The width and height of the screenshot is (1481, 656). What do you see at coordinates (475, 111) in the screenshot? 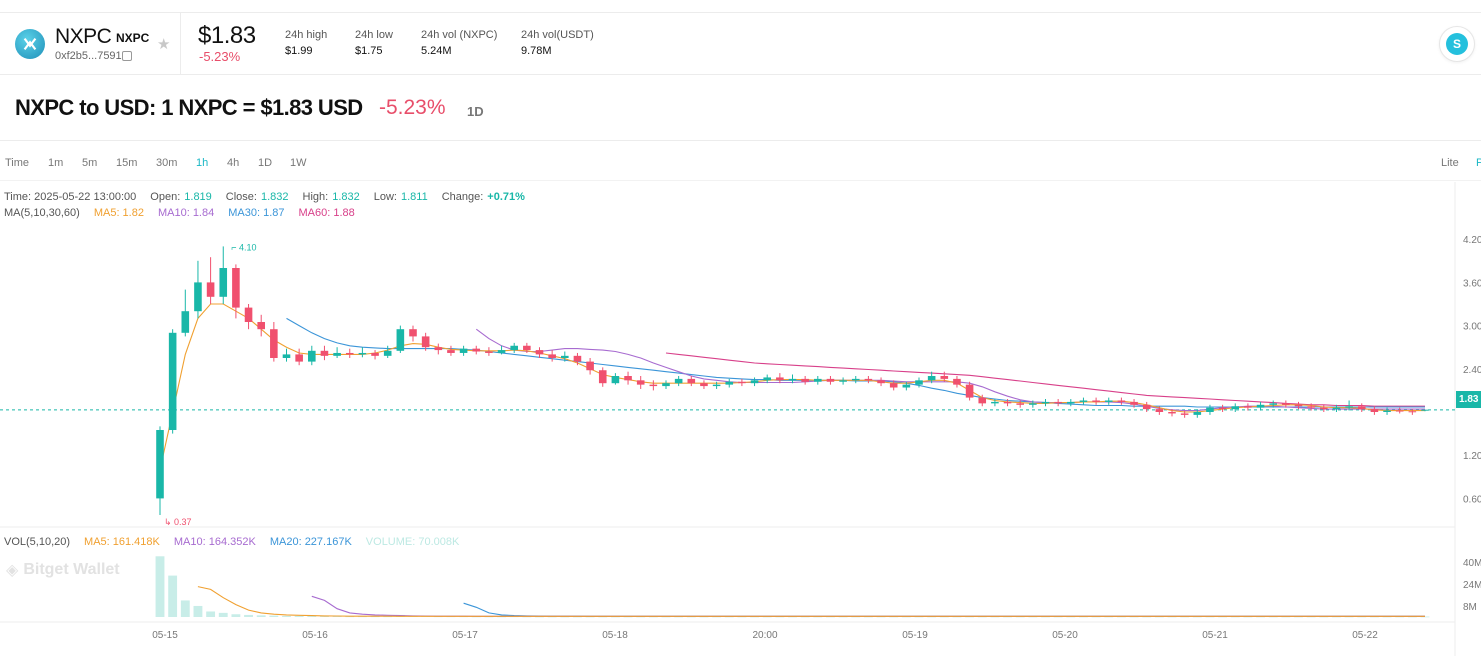
I see `conversion-timeframe: 1D` at bounding box center [475, 111].